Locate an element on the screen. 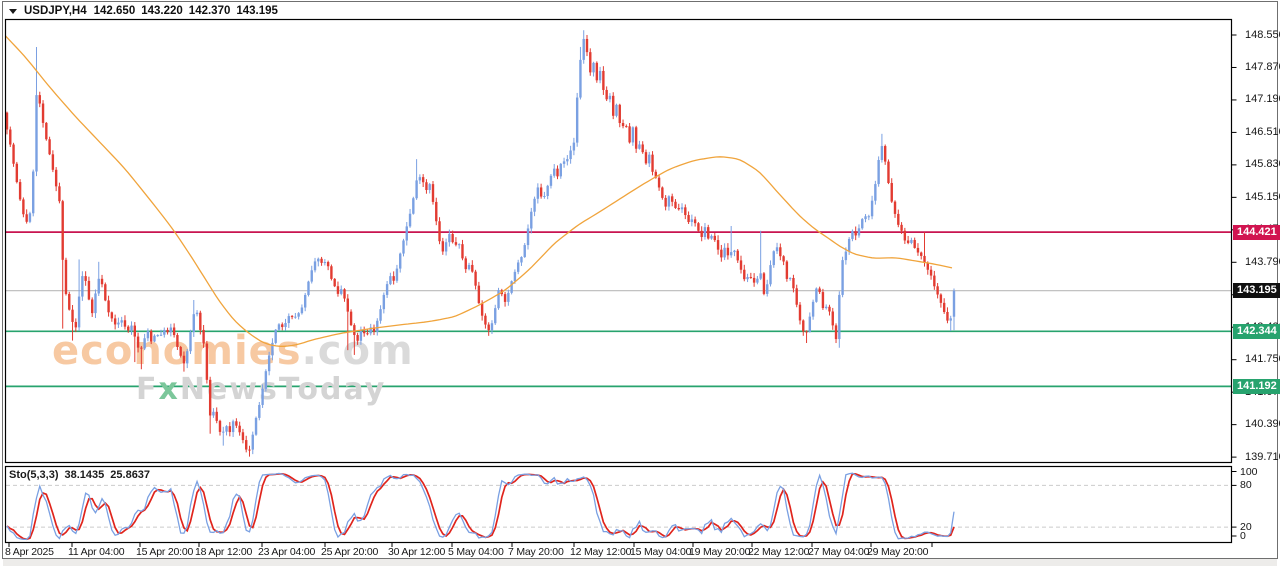 The width and height of the screenshot is (1280, 567). stochastic-title: Sto(5,3,3) 38.1435 25.8637 is located at coordinates (79, 475).